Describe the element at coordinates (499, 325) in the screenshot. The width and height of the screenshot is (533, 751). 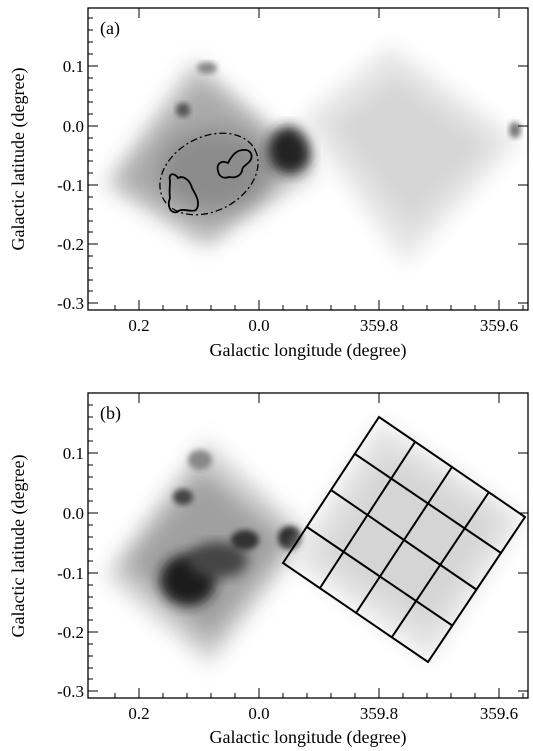
I see `panel-a-xtick-label: 359.6` at that location.